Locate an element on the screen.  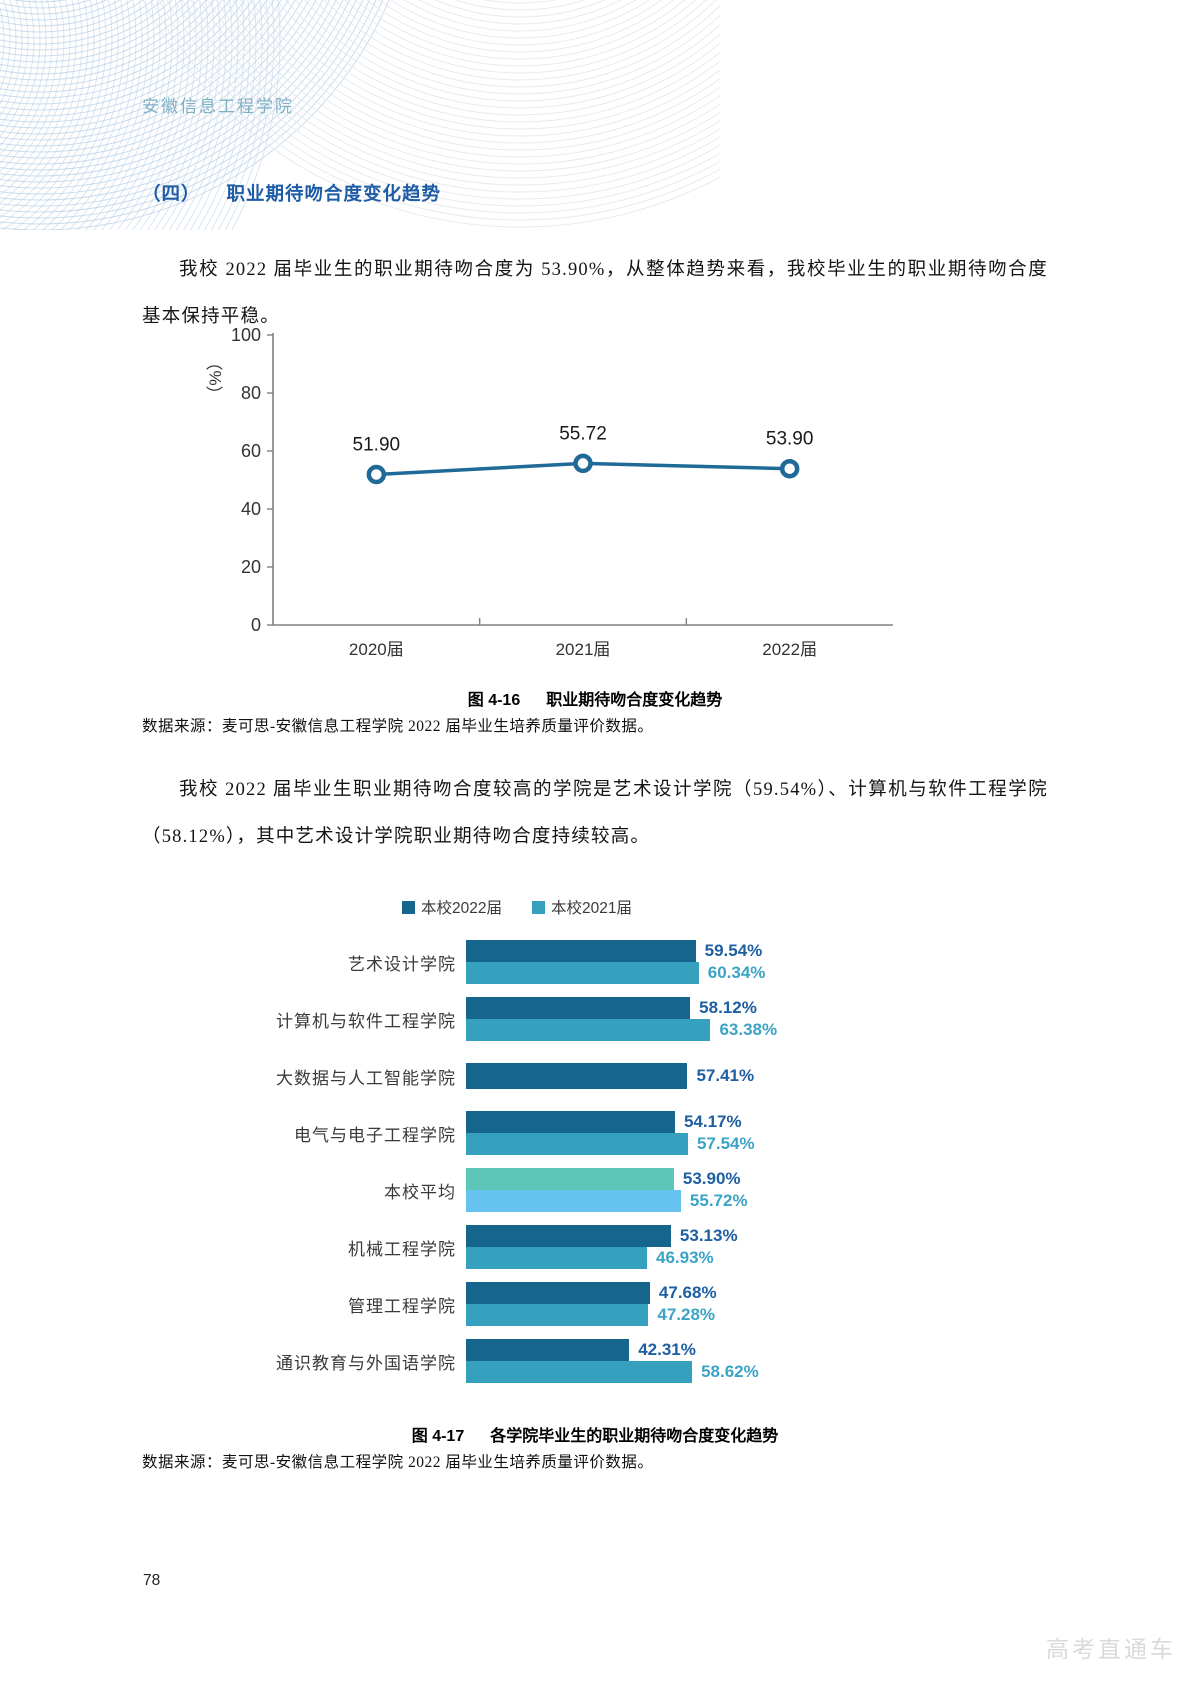
bar-group: 42.31% 58.62% is located at coordinates (612, 1361).